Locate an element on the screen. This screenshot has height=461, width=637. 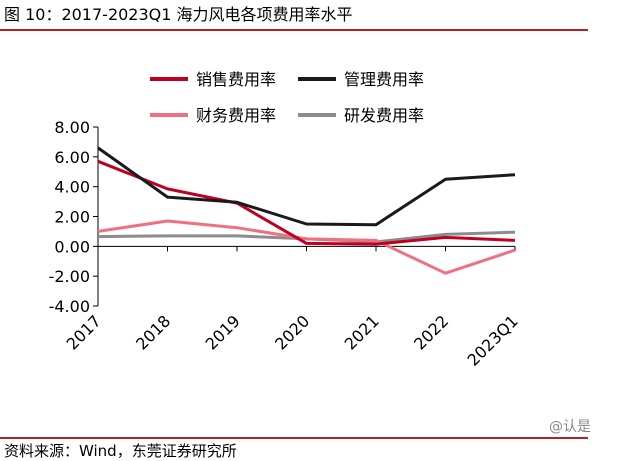
x-tick-label: 2021 is located at coordinates (362, 332).